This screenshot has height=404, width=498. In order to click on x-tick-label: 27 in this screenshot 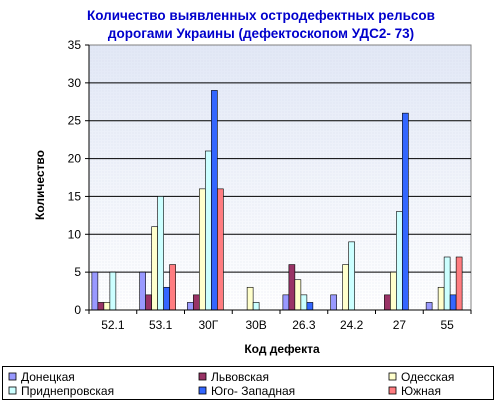, I will do `click(400, 325)`.